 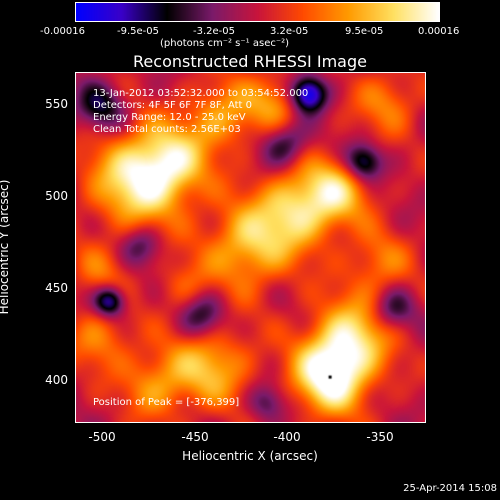 What do you see at coordinates (138, 31) in the screenshot?
I see `colorbar-tick-label: -9.5e-05` at bounding box center [138, 31].